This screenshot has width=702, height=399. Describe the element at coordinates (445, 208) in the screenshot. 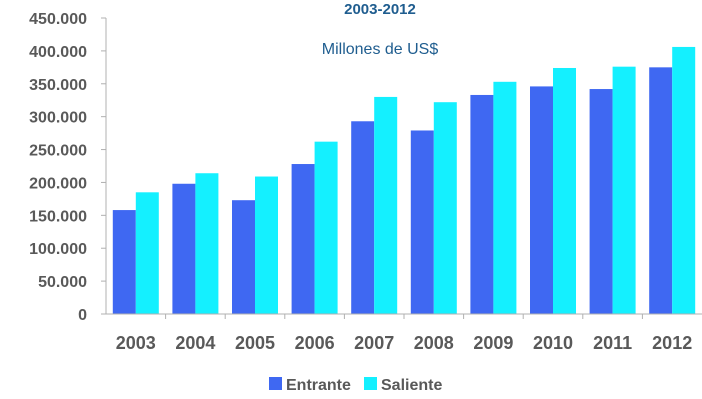

I see `bar-saliente-2008` at that location.